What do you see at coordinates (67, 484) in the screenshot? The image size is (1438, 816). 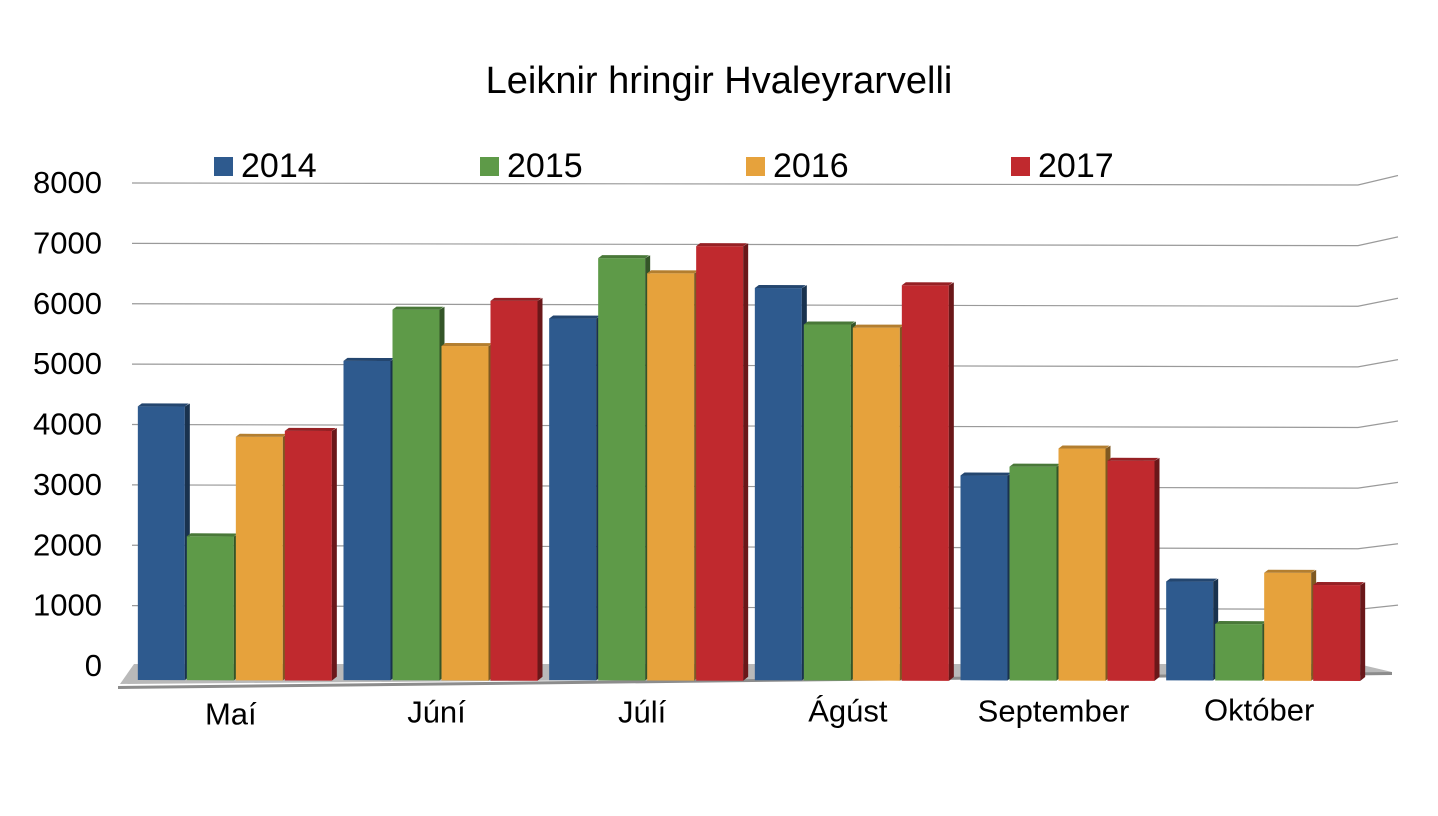 I see `y-tick-label: 3000` at bounding box center [67, 484].